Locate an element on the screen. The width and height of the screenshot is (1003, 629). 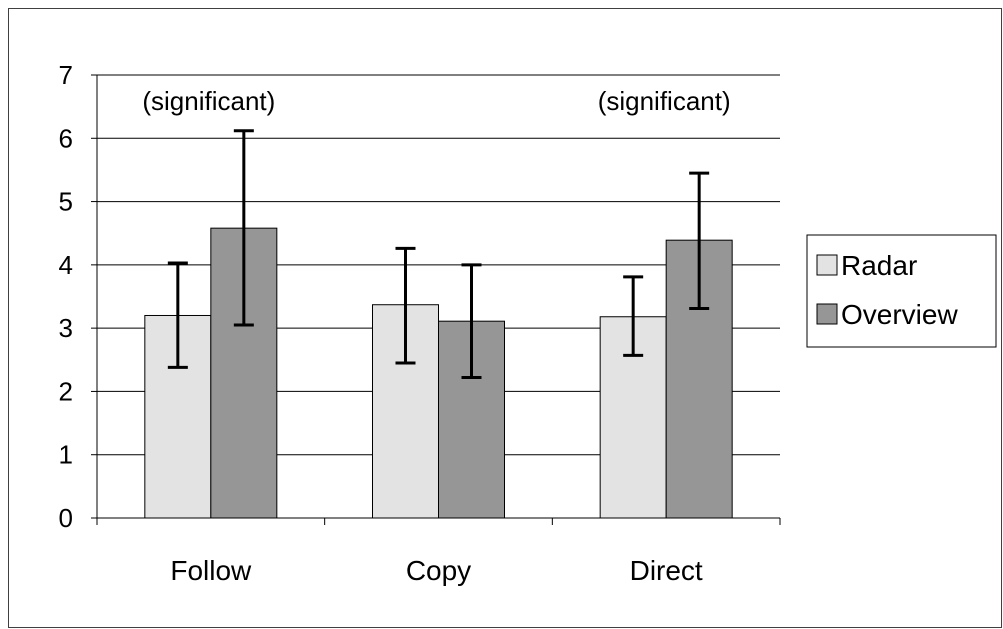
y-tick-label: 0 is located at coordinates (66, 518).